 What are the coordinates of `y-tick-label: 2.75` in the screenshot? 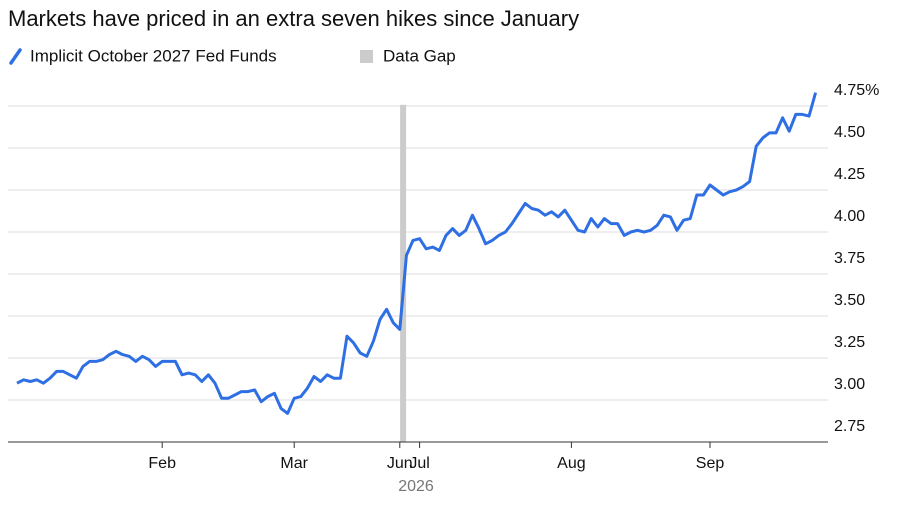 It's located at (849, 426).